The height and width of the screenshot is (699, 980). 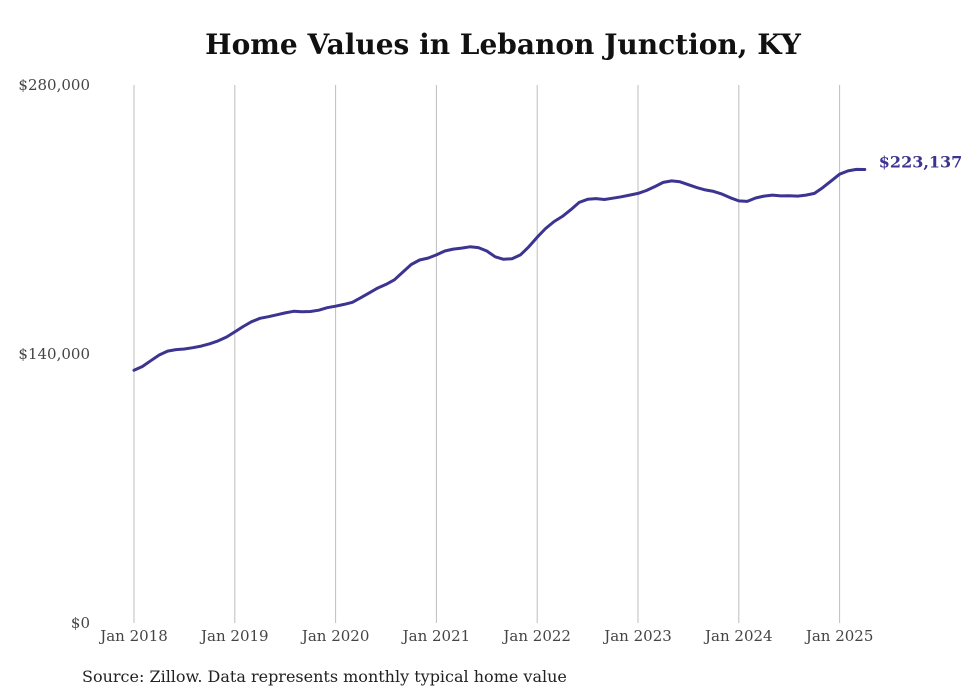 I want to click on y-tick-label: $140,000, so click(x=54, y=354).